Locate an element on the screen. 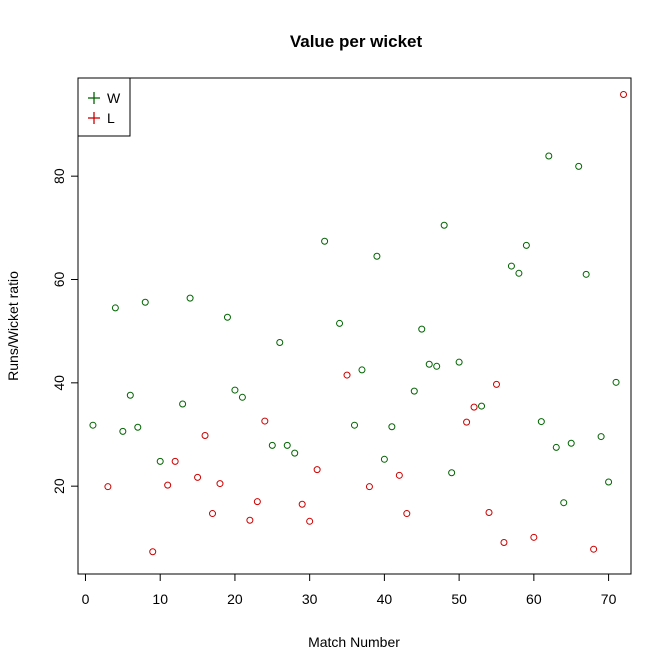  x-tick-label: 70 is located at coordinates (609, 599).